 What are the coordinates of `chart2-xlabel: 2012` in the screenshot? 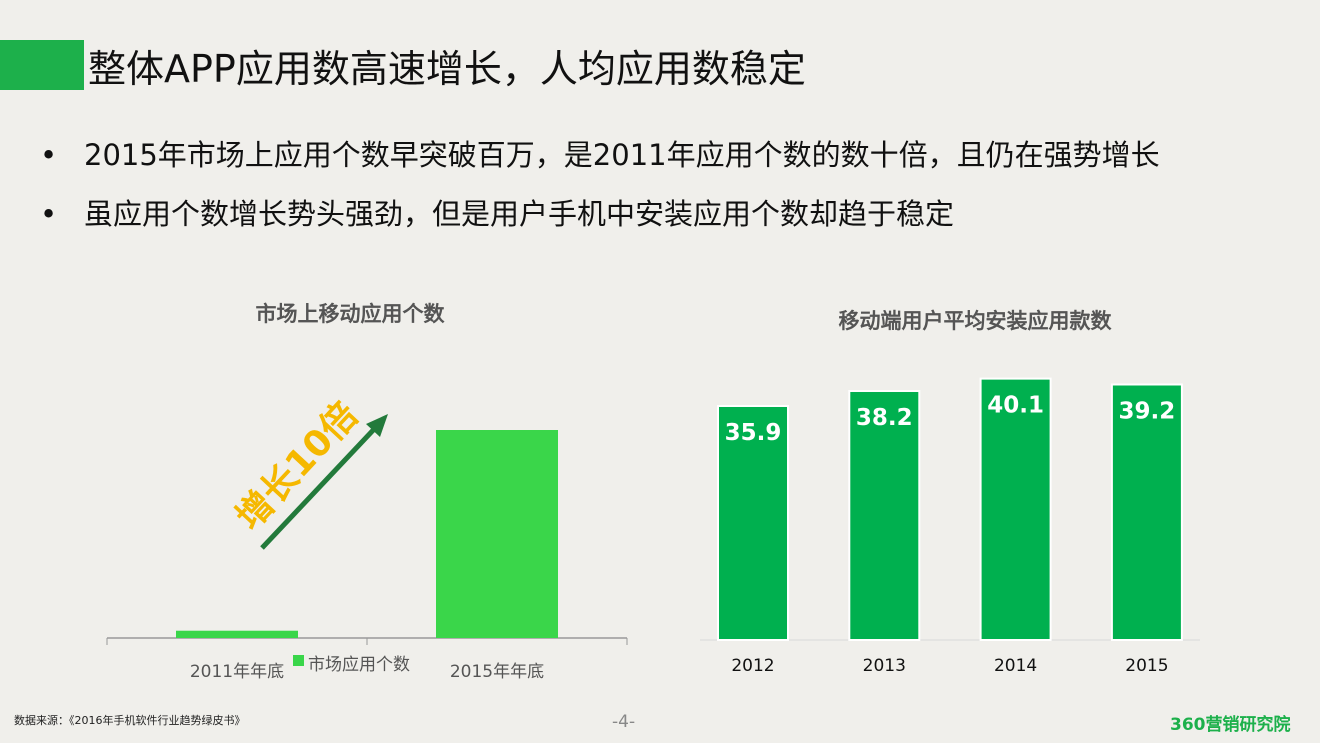 It's located at (753, 666).